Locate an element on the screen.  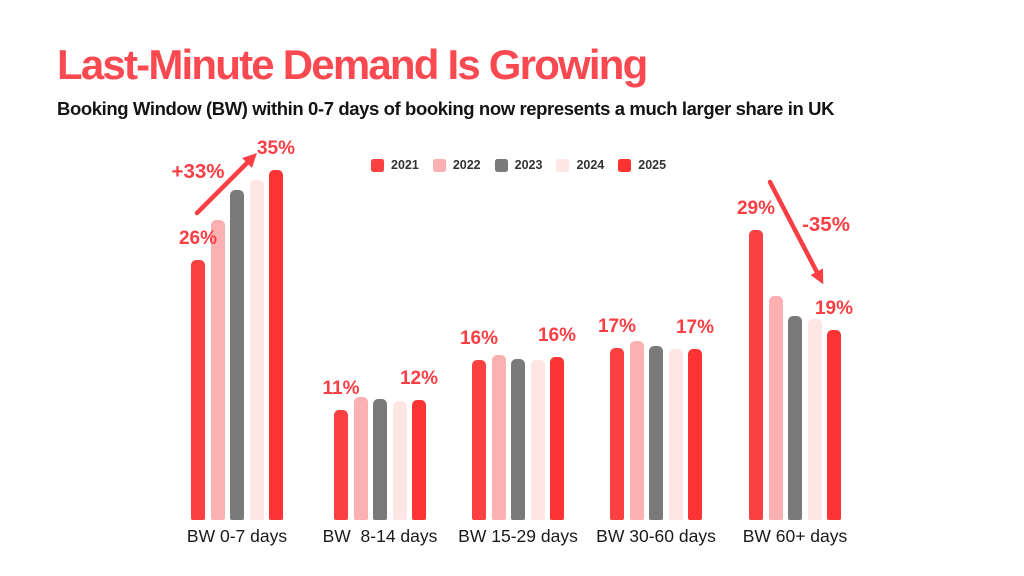
value-label-2021: 29% is located at coordinates (756, 208).